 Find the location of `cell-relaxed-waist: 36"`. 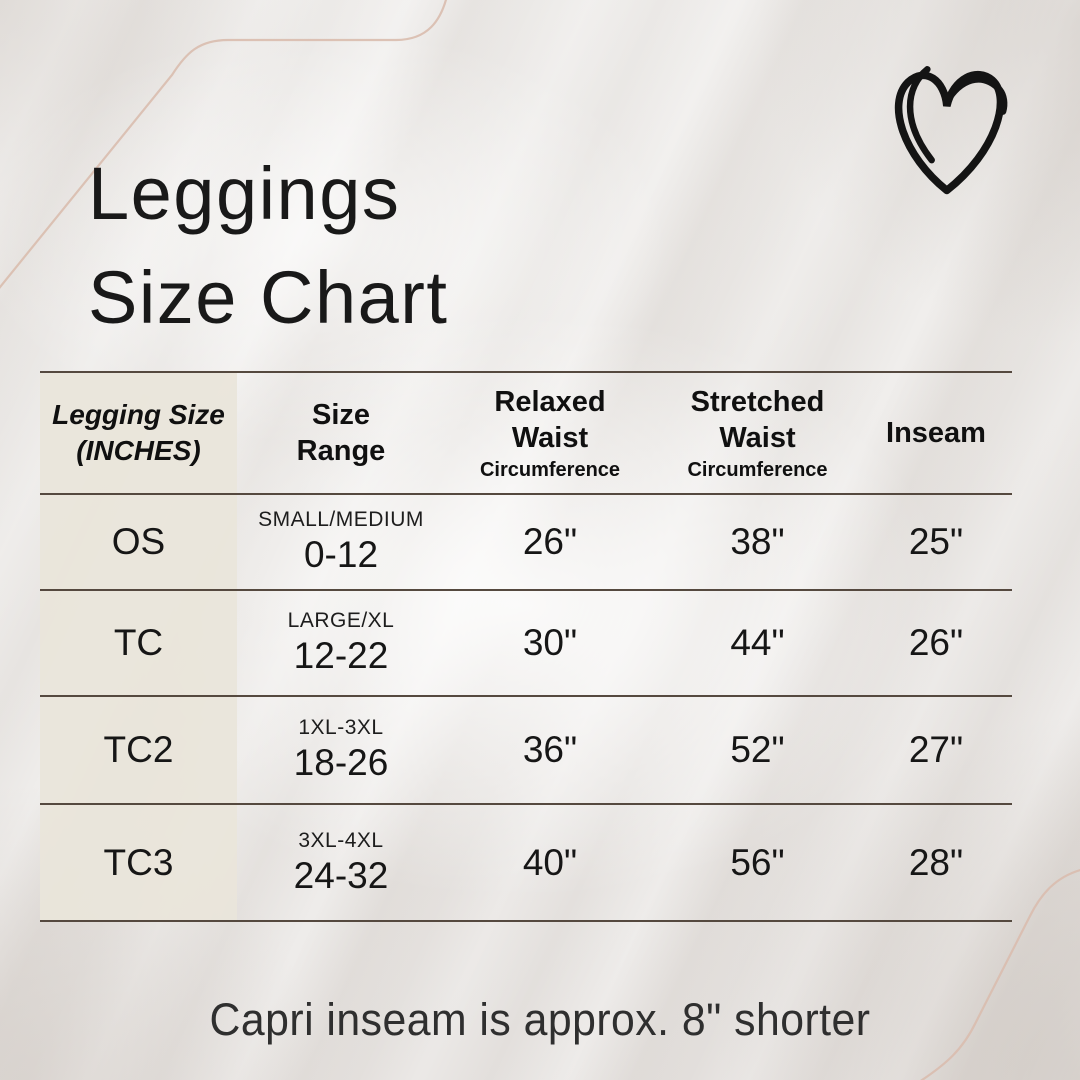

cell-relaxed-waist: 36" is located at coordinates (550, 749).